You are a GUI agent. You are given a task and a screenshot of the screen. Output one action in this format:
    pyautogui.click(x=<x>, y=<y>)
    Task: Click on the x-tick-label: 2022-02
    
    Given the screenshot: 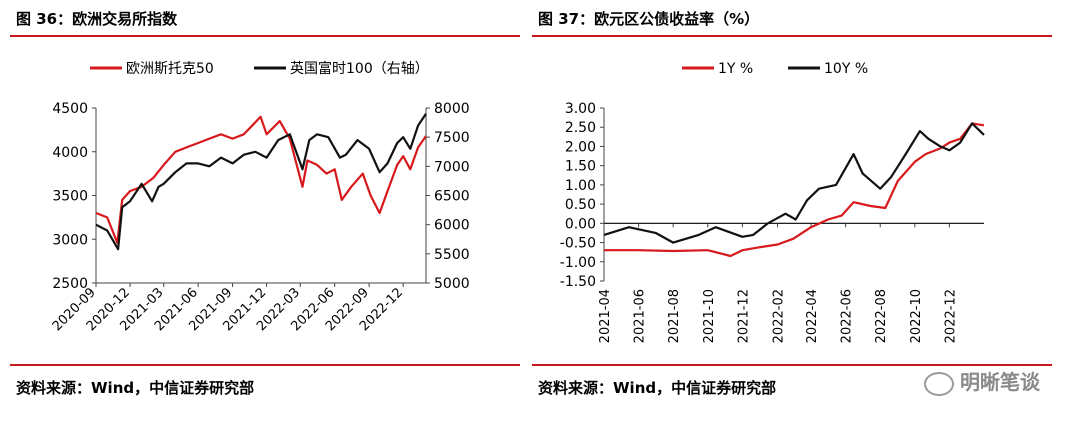 What is the action you would take?
    pyautogui.click(x=779, y=316)
    